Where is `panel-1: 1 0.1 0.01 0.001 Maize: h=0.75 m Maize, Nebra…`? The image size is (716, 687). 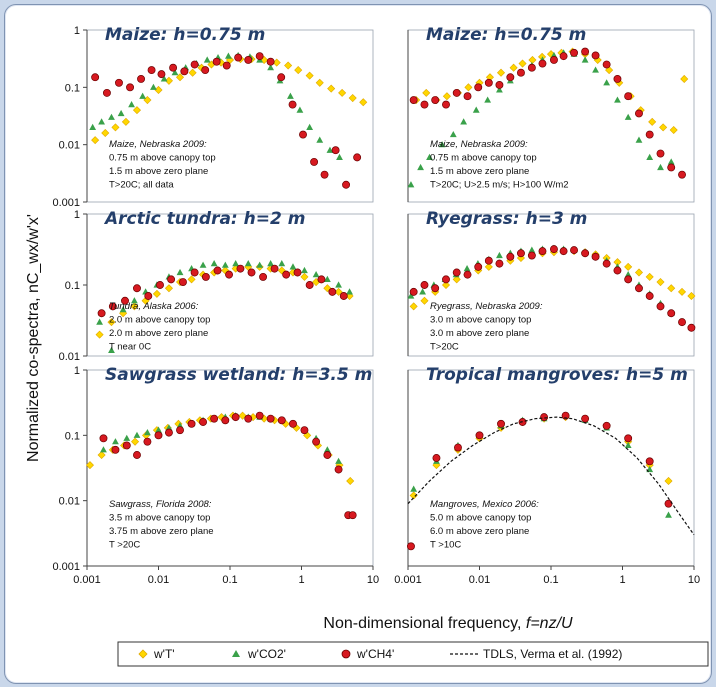
panel-1: 1 0.1 0.01 0.001 Maize: h=0.75 m Maize, Nebra… is located at coordinates (213, 117).